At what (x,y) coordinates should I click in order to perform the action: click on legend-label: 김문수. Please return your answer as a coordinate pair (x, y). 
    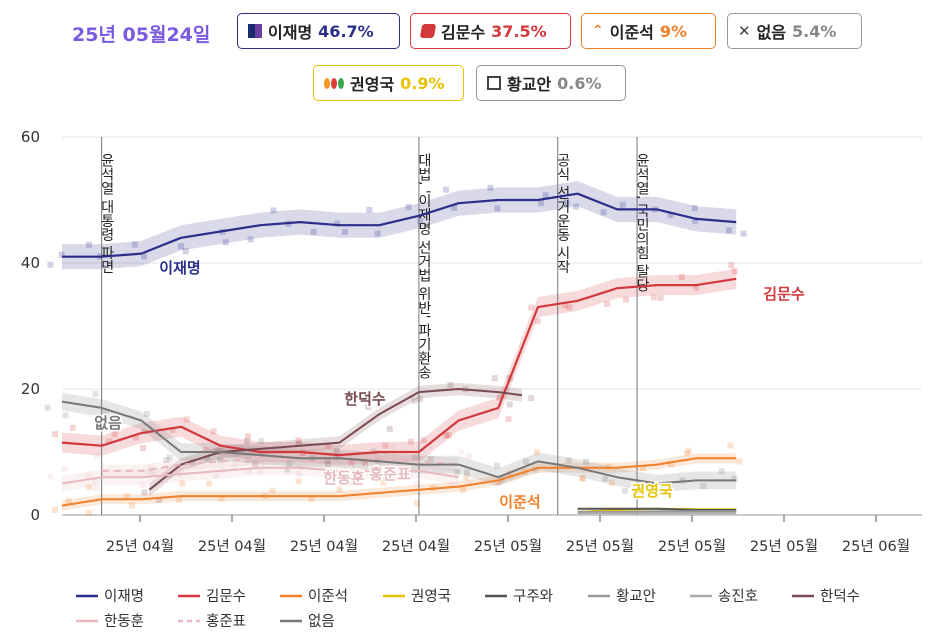
    Looking at the image, I should click on (226, 596).